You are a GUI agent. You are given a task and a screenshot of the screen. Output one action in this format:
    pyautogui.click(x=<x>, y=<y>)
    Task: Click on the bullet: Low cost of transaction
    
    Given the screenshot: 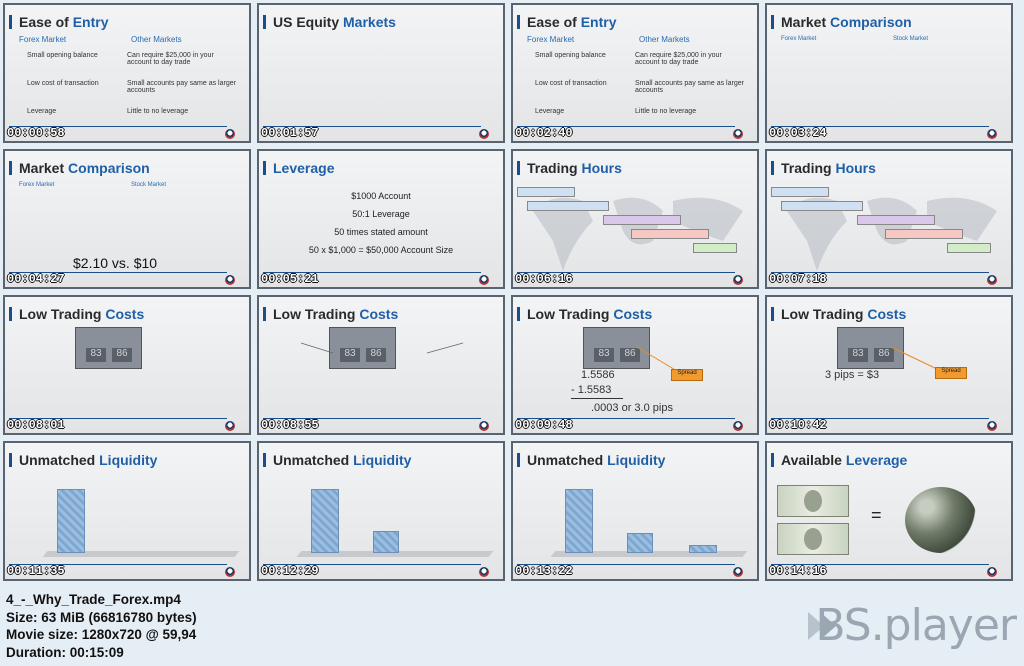 What is the action you would take?
    pyautogui.click(x=63, y=83)
    